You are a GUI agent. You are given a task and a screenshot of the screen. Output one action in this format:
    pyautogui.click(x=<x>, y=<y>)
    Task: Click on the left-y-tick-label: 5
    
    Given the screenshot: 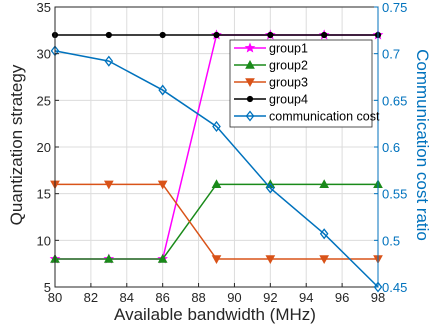 What is the action you would take?
    pyautogui.click(x=47, y=287)
    